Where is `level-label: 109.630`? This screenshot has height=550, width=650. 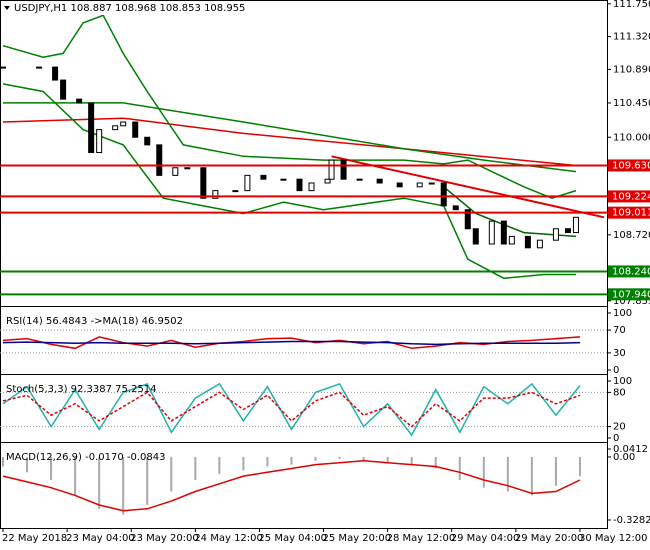
level-label: 109.630 is located at coordinates (631, 165).